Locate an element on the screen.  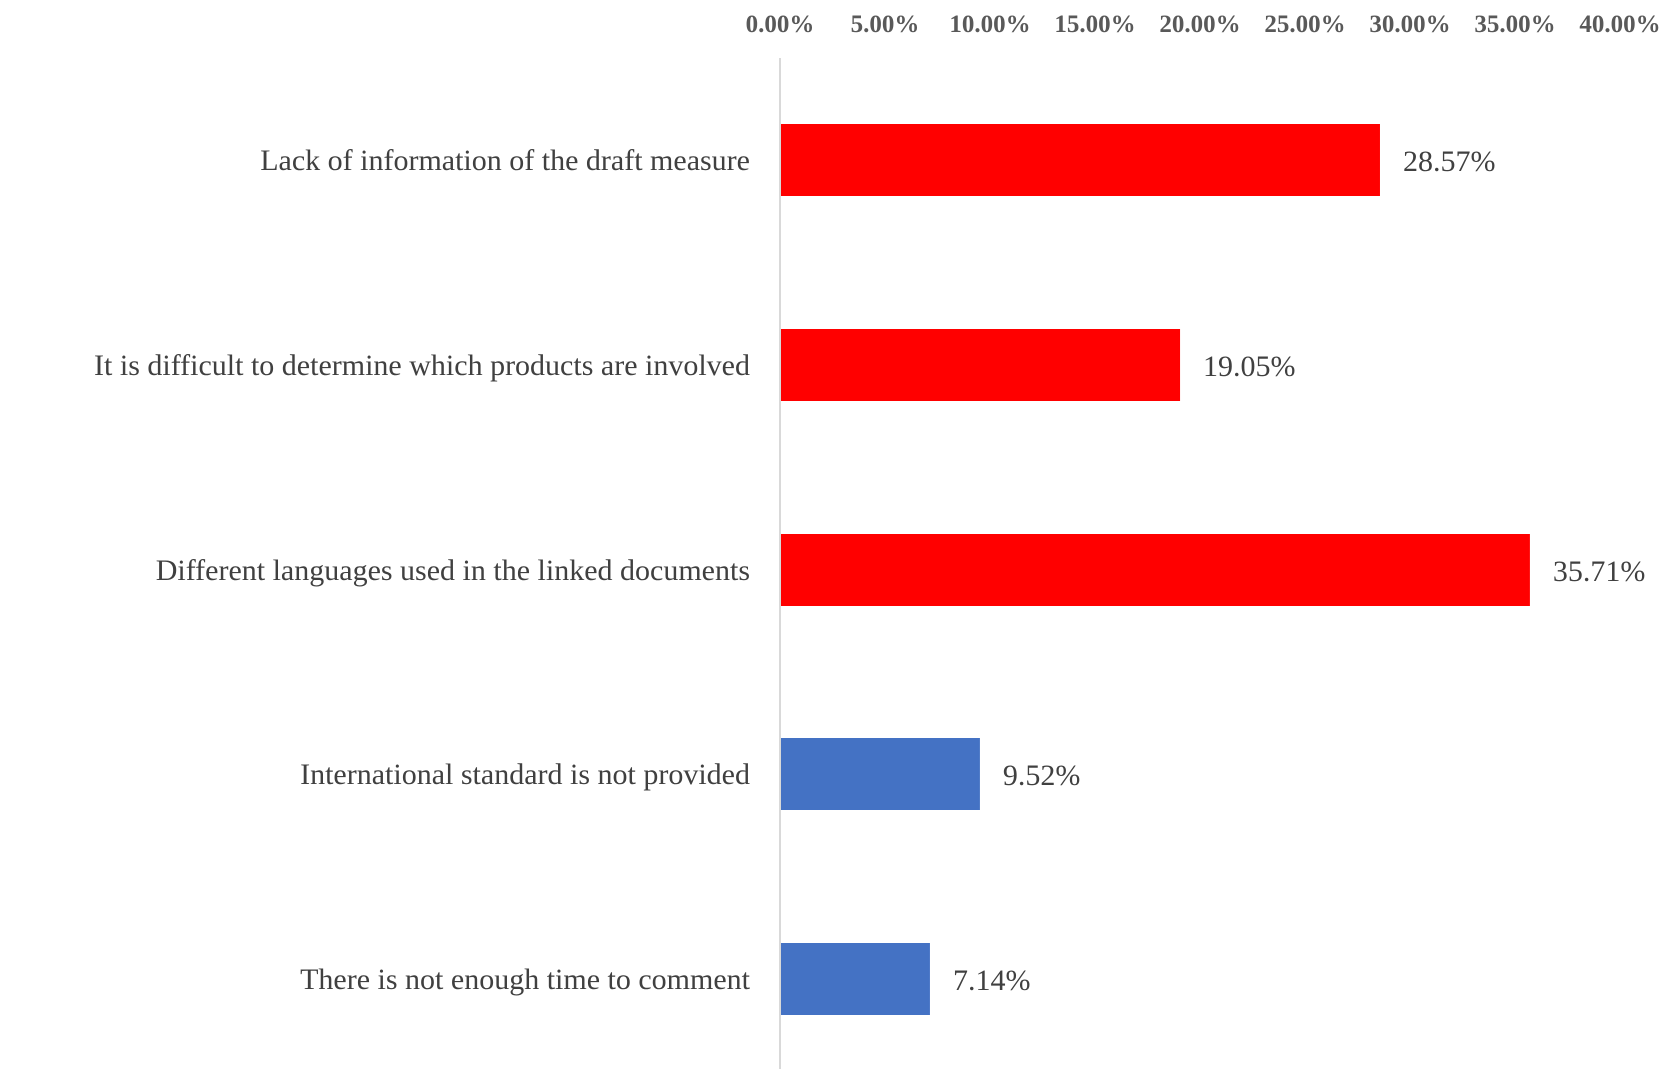
x-tick-label: 10.00% is located at coordinates (989, 24).